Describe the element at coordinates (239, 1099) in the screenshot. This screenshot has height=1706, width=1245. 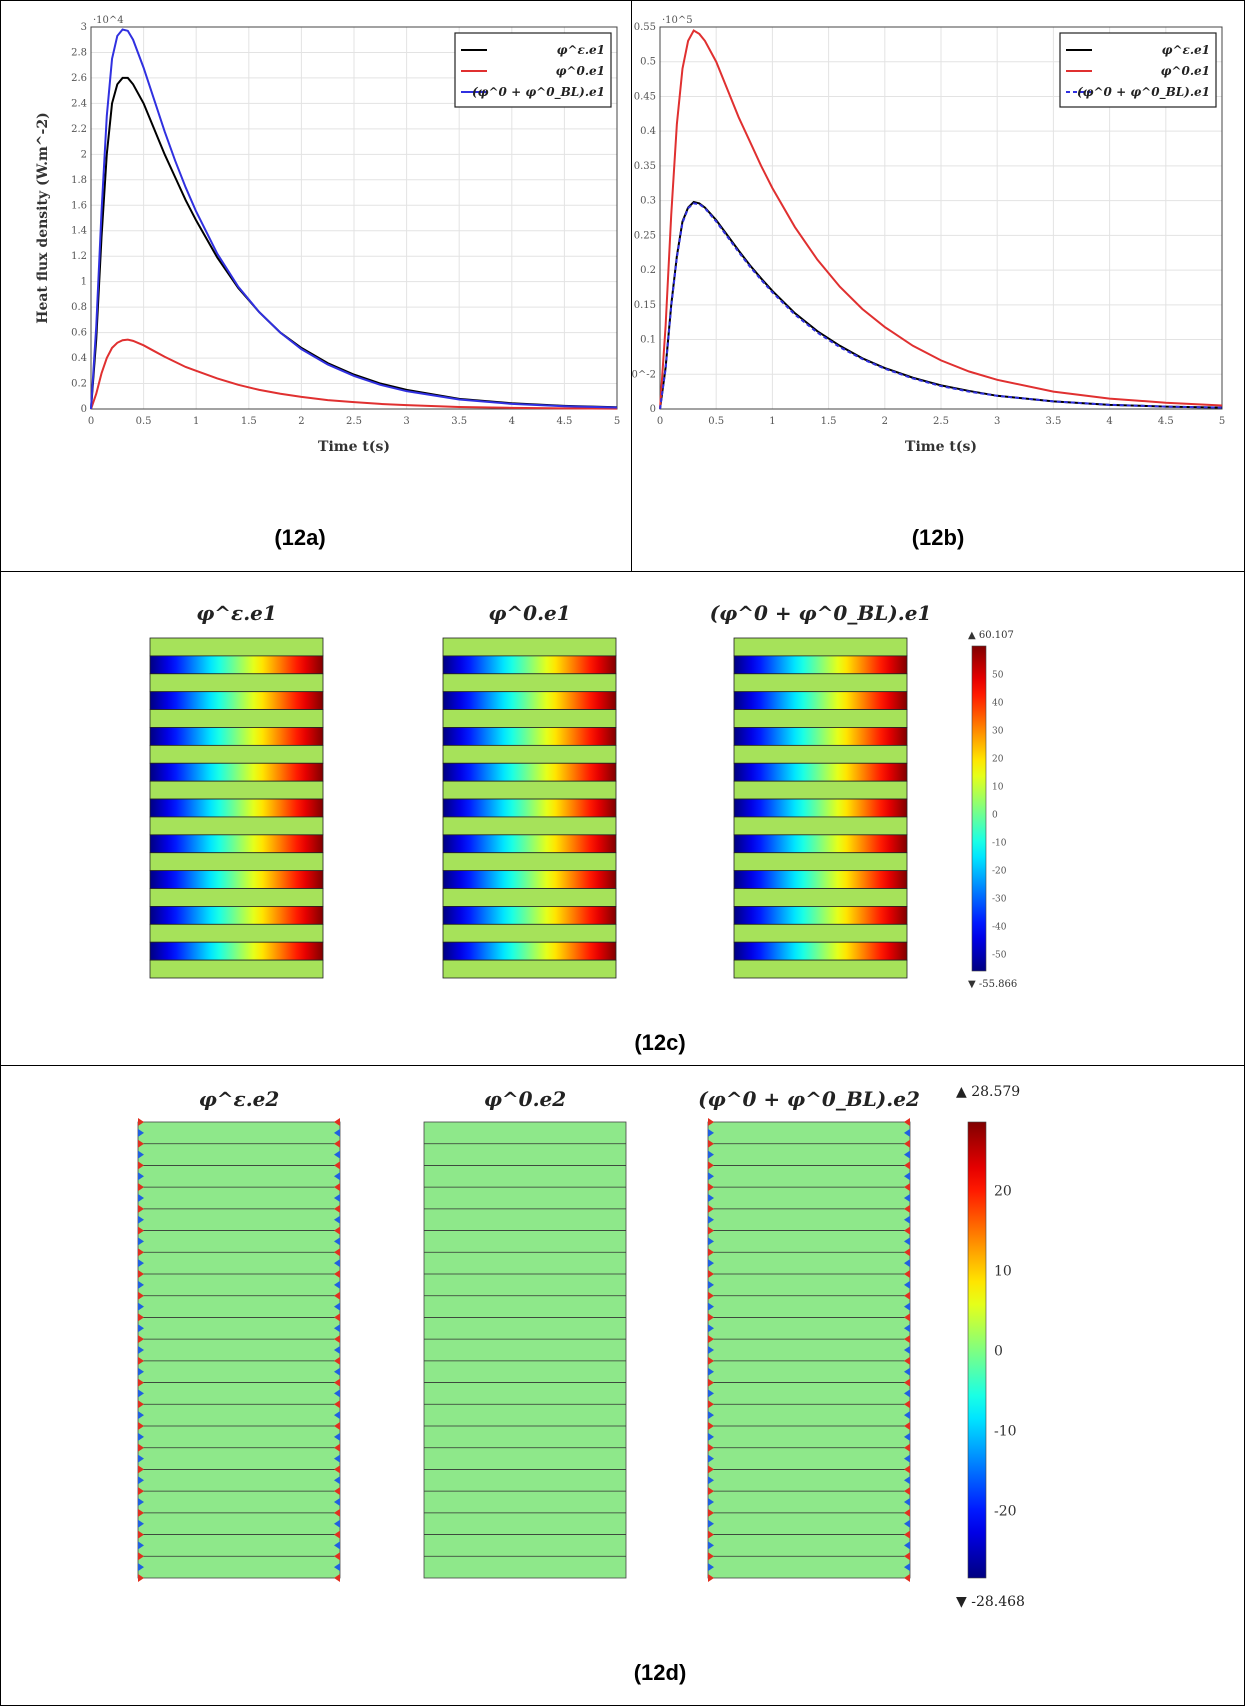
I see `panel-title: φ^ε.e2` at that location.